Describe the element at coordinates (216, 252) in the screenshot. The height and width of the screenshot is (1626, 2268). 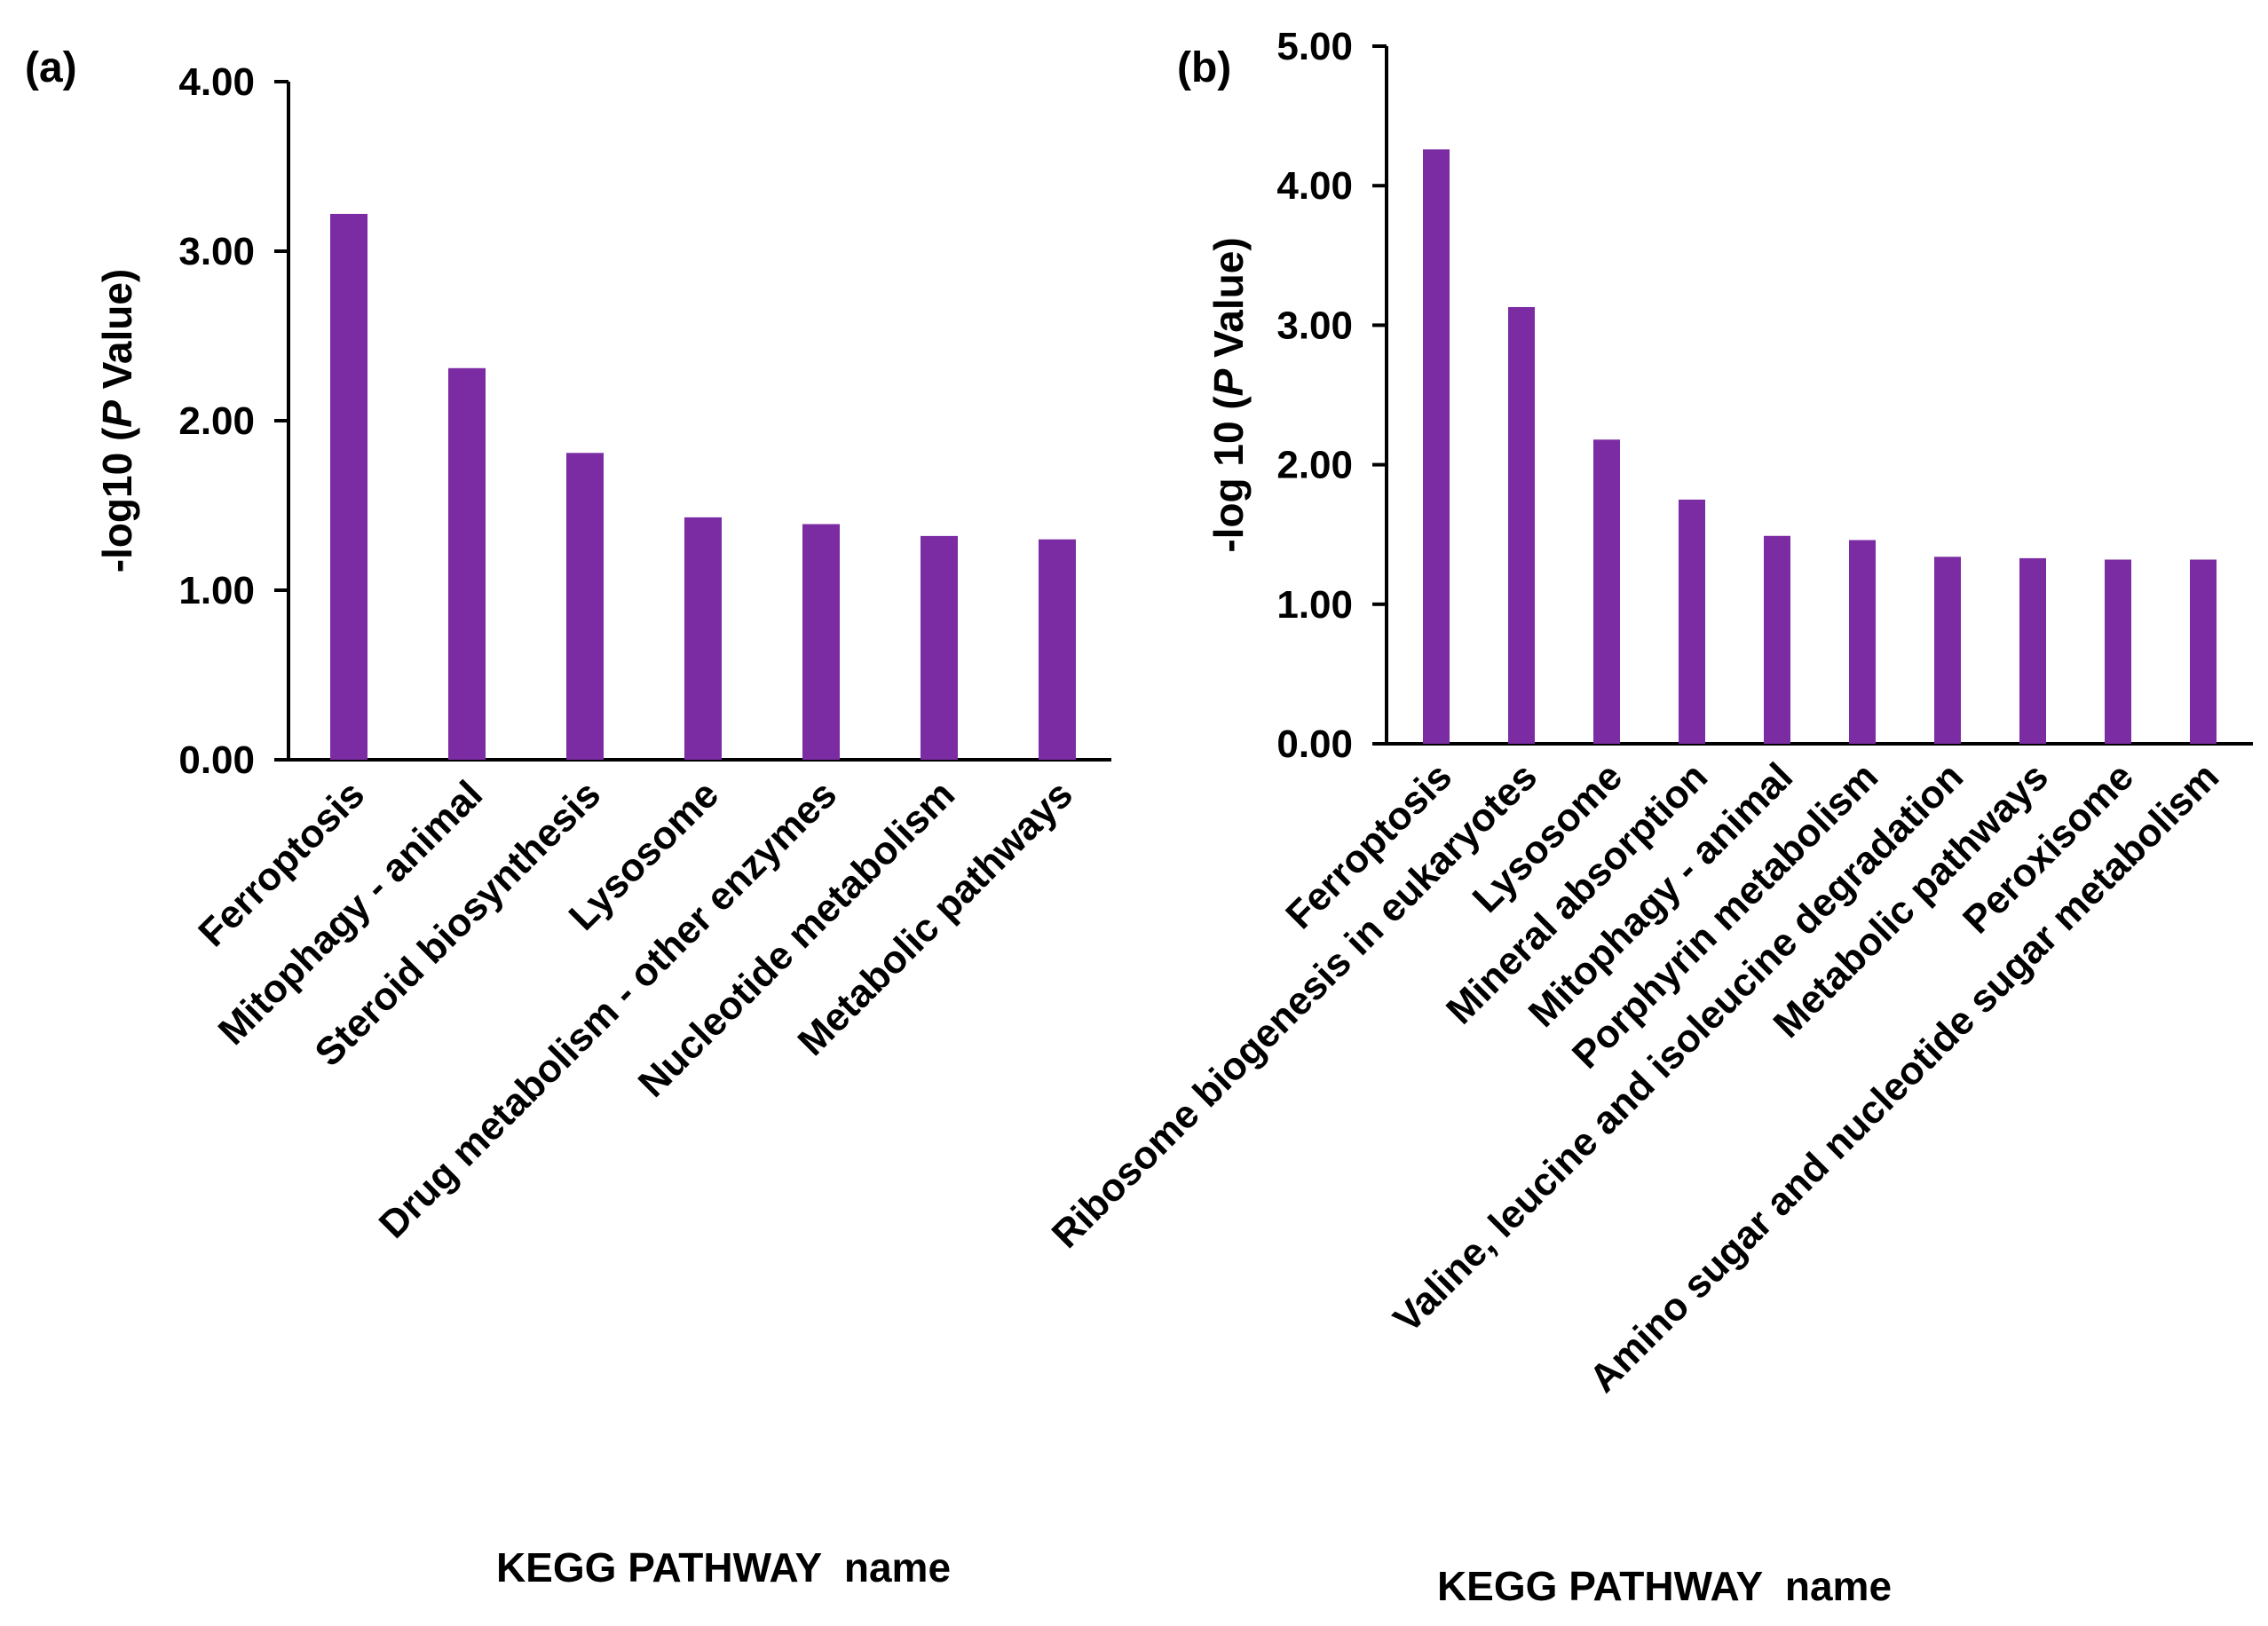
I see `panel-a-y-tick-label: 3.00` at that location.